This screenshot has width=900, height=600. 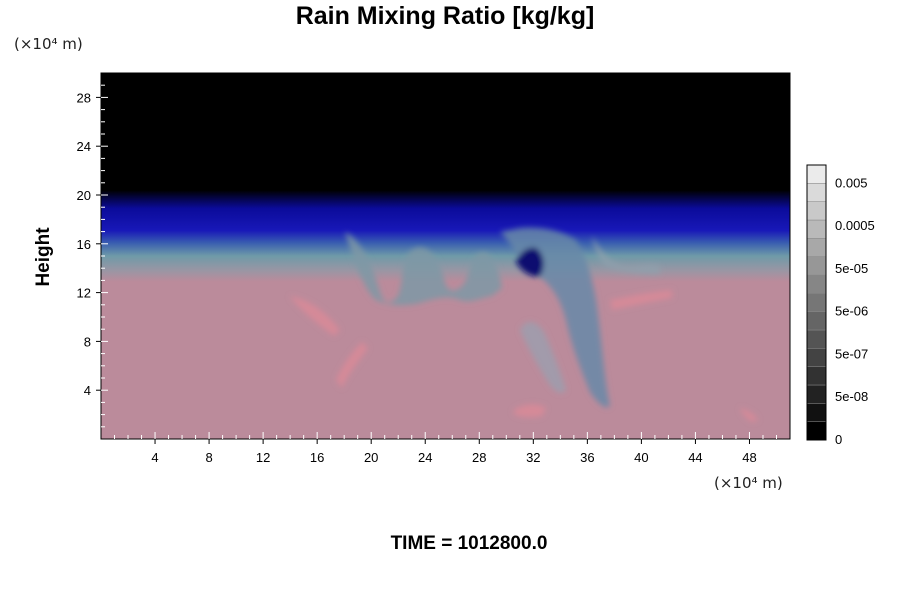 What do you see at coordinates (851, 268) in the screenshot?
I see `colorbar-tick-label: 5e-05` at bounding box center [851, 268].